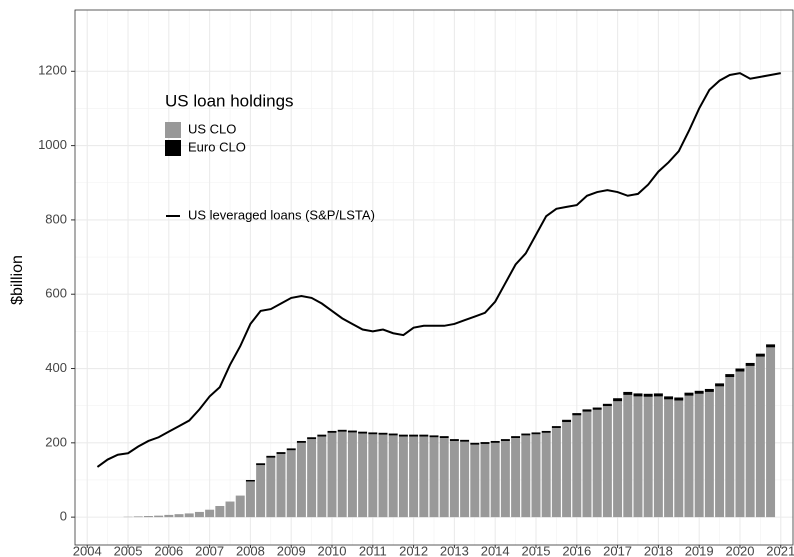  What do you see at coordinates (699, 550) in the screenshot?
I see `x-tick-label: 2019` at bounding box center [699, 550].